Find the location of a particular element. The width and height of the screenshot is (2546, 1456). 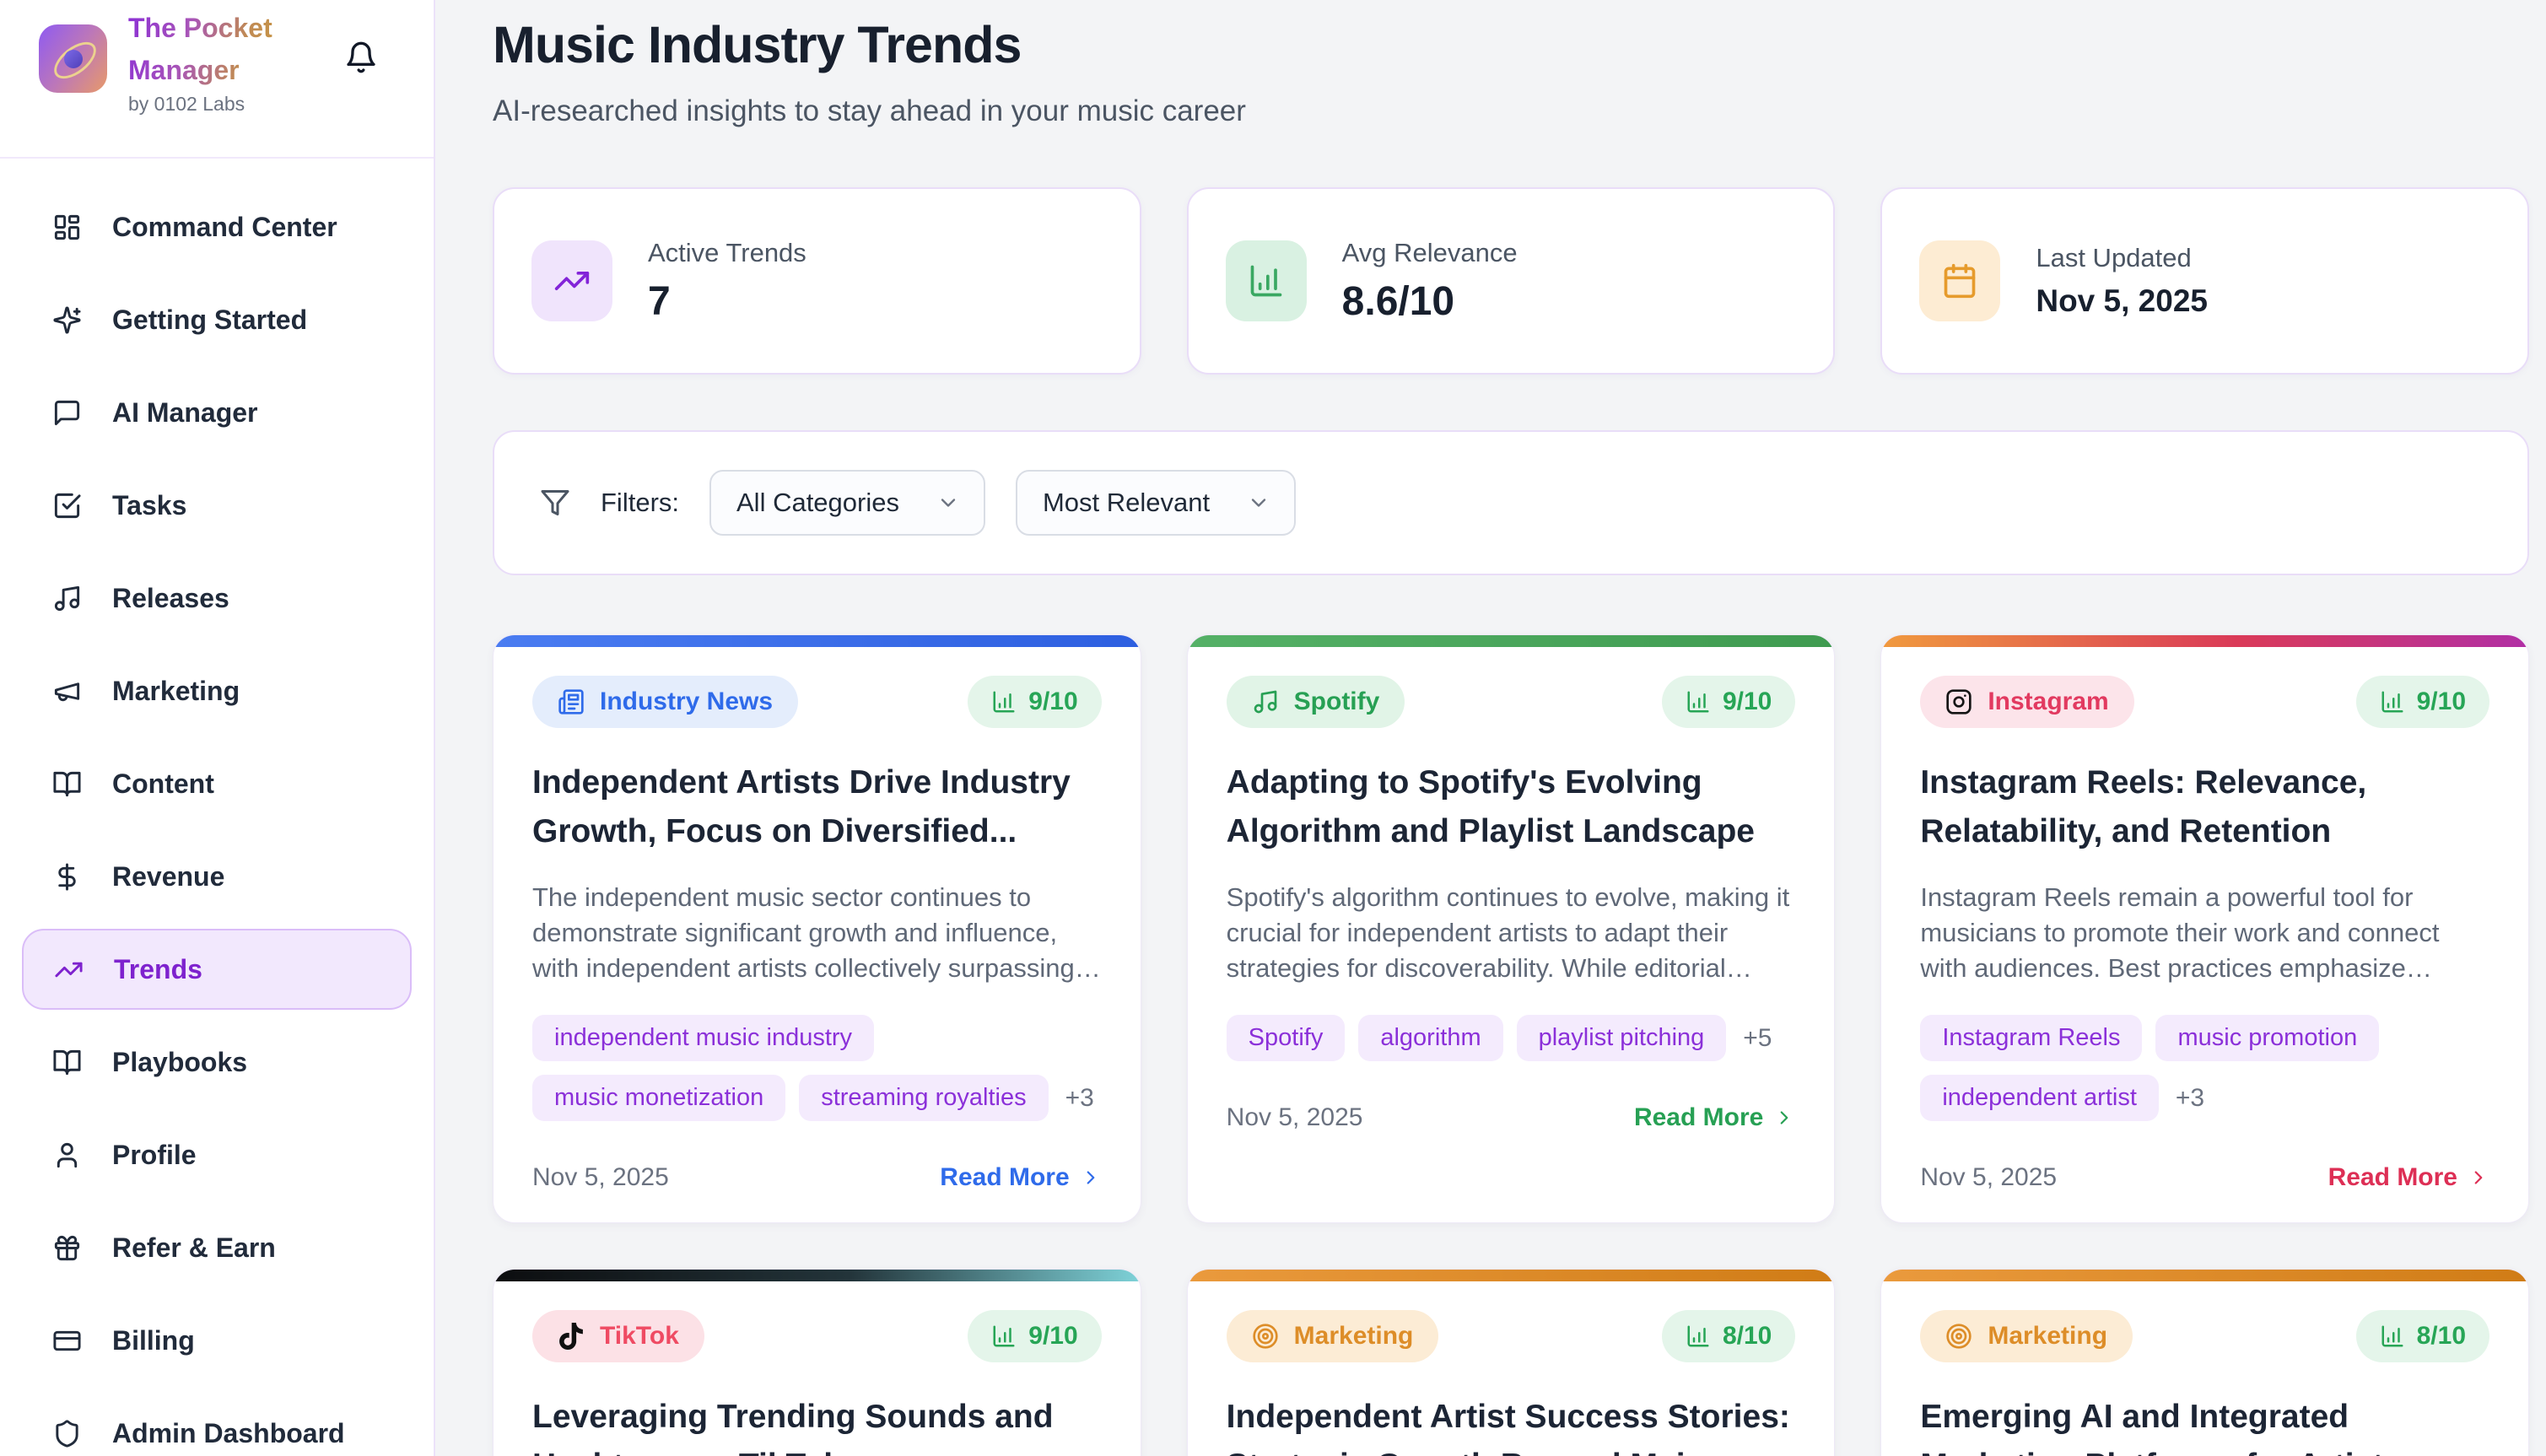

category-filter-select: All Categories is located at coordinates (847, 503).